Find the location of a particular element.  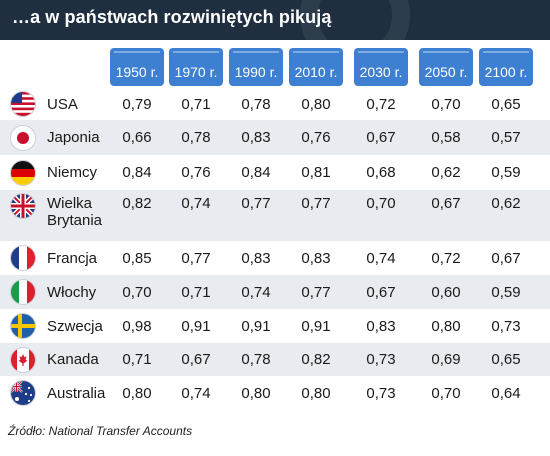

title-bar: …a w państwach rozwiniętych pikują is located at coordinates (275, 20).